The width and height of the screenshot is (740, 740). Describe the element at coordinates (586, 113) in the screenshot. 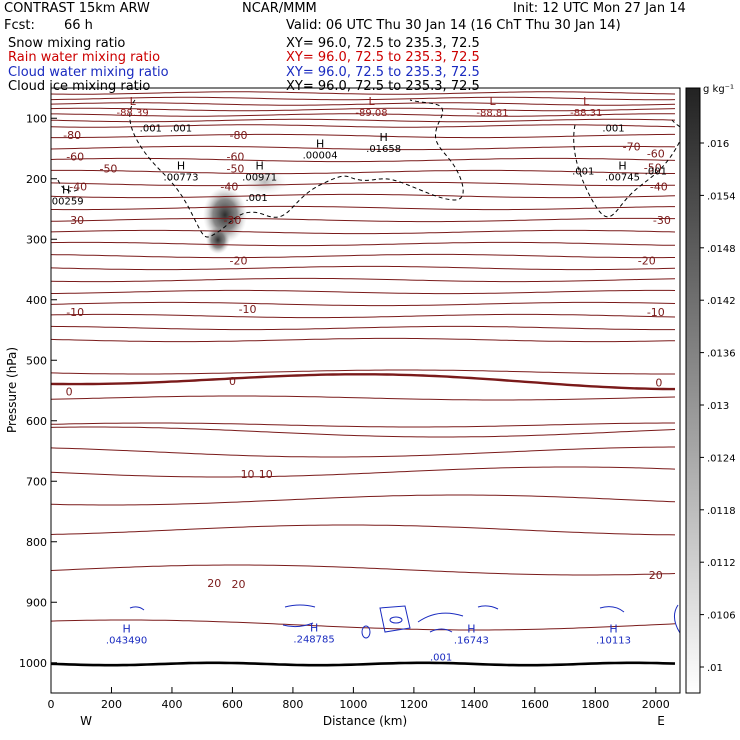

I see `extremum-value: -88.31` at that location.